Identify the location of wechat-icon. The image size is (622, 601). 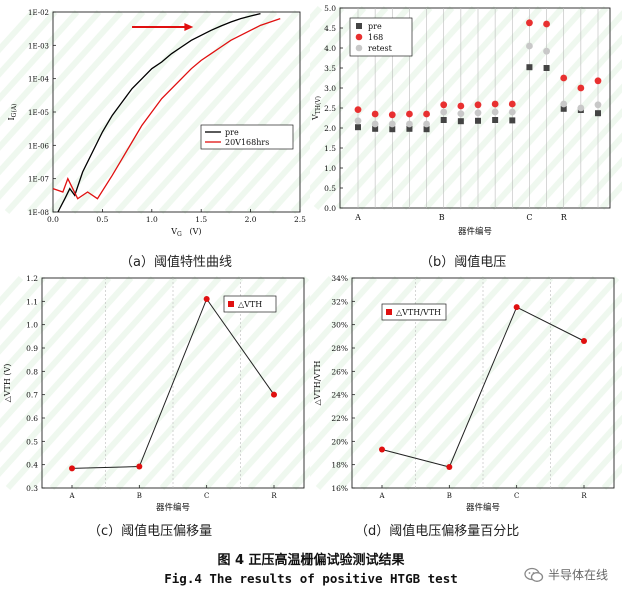
(534, 574).